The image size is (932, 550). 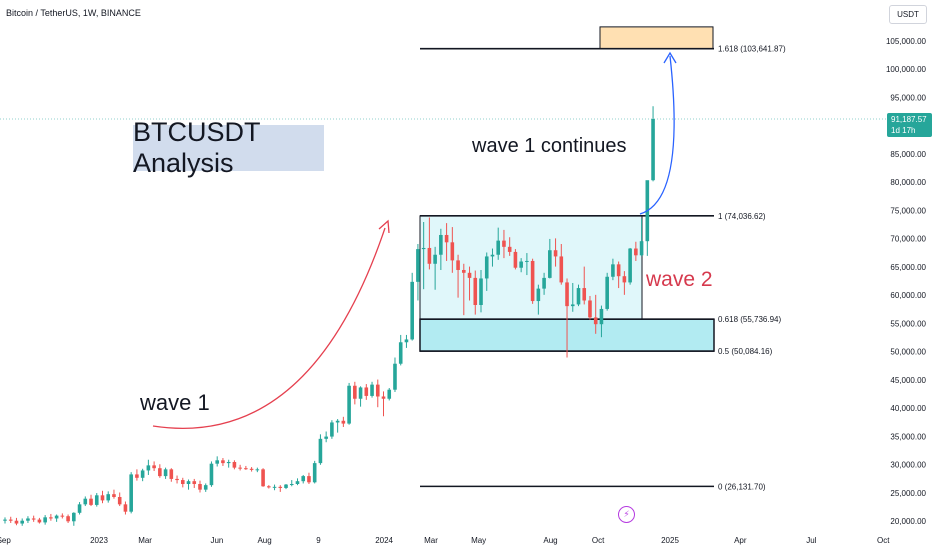 What do you see at coordinates (908, 436) in the screenshot?
I see `y-axis-tick-label: 35,000.00` at bounding box center [908, 436].